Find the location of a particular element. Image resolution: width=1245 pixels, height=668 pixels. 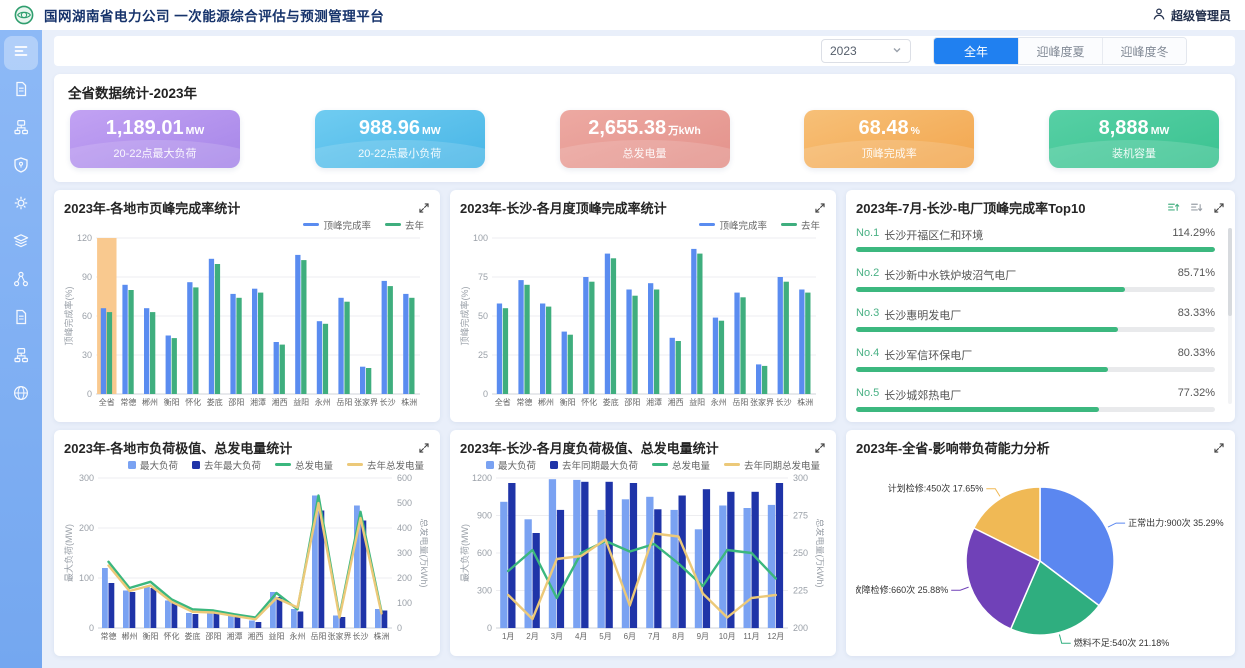

panel-title: 2023年-全省-影响带负荷能力分析 is located at coordinates (953, 448).